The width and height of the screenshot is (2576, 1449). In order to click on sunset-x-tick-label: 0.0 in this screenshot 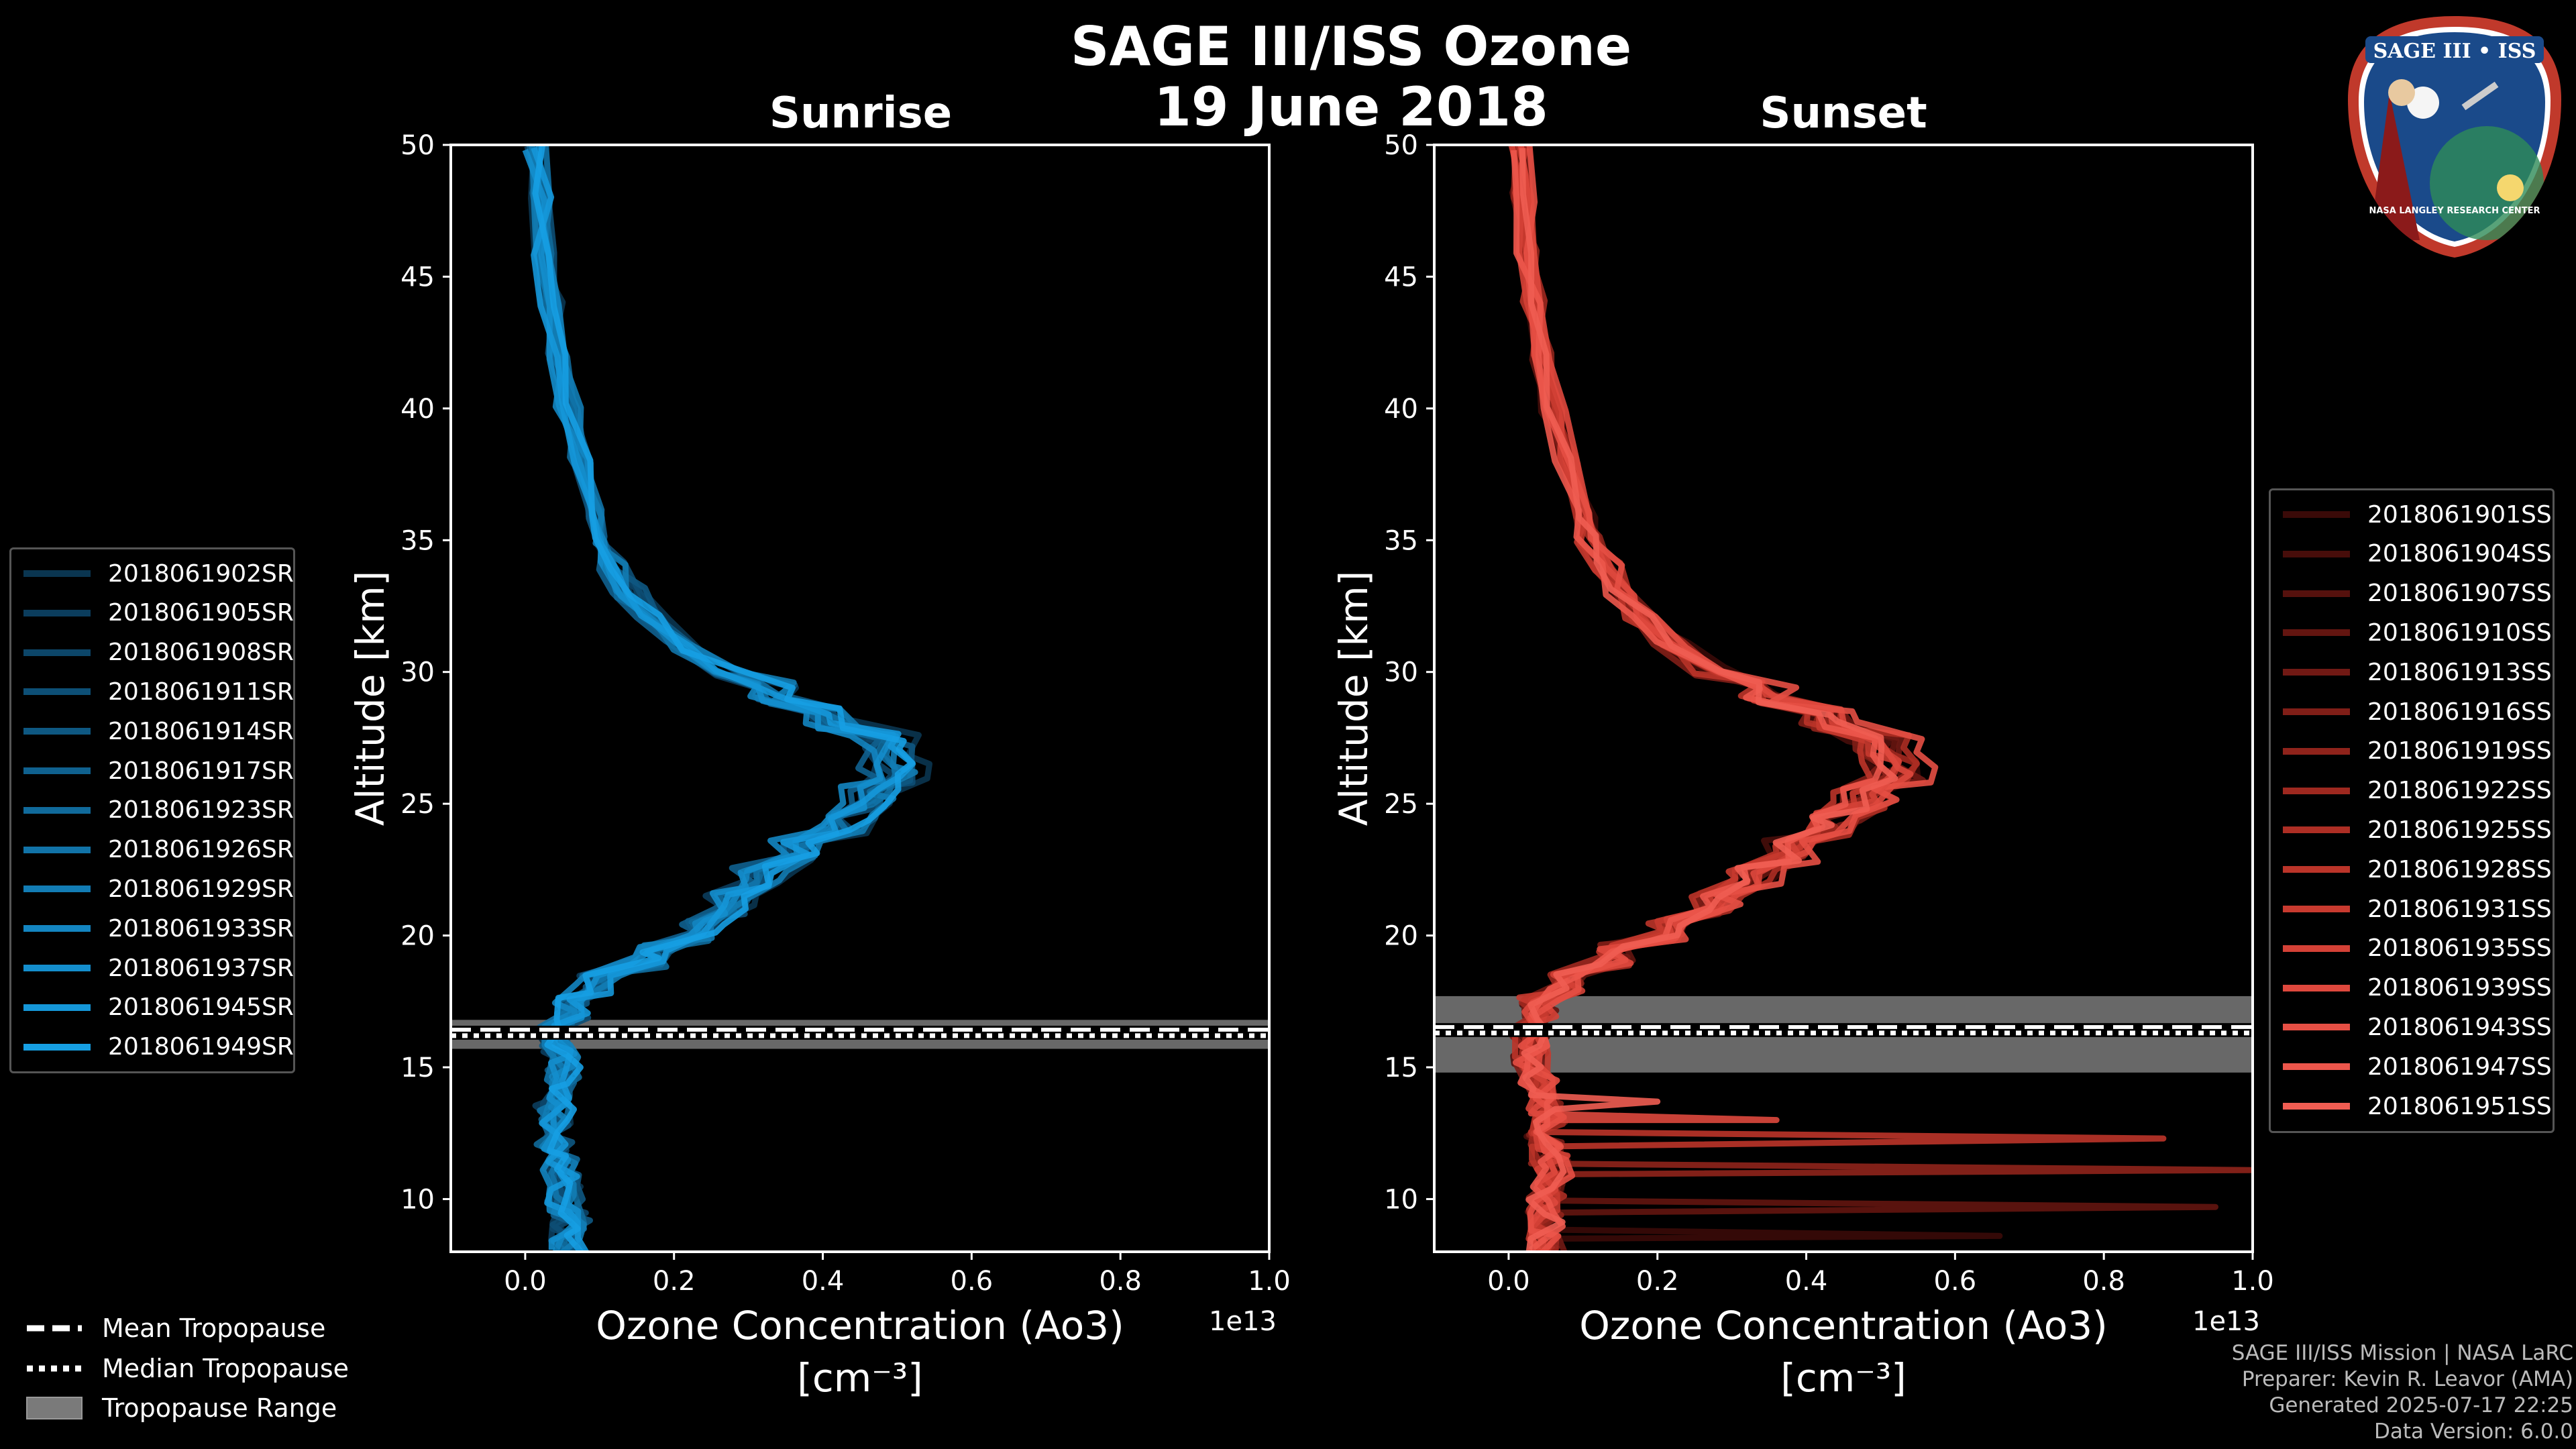, I will do `click(1508, 1281)`.